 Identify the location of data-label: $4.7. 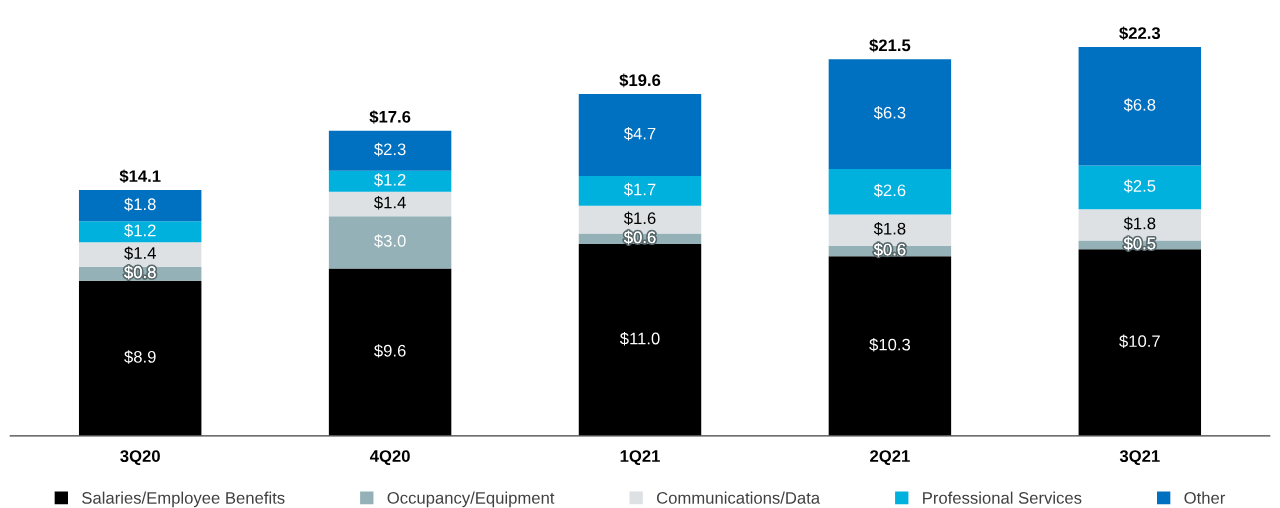
(639, 134).